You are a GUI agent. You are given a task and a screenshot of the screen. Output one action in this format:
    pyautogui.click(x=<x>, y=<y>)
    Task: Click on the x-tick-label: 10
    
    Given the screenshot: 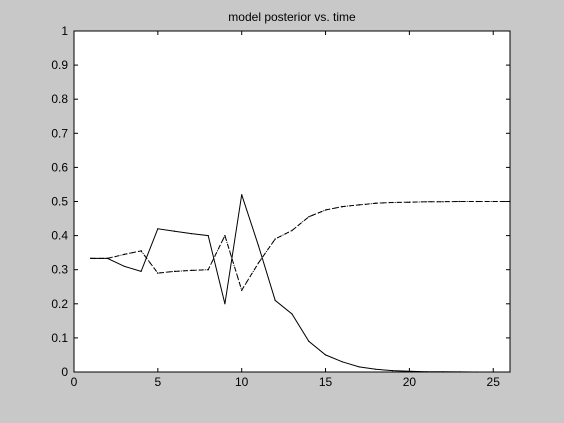 What is the action you would take?
    pyautogui.click(x=242, y=382)
    